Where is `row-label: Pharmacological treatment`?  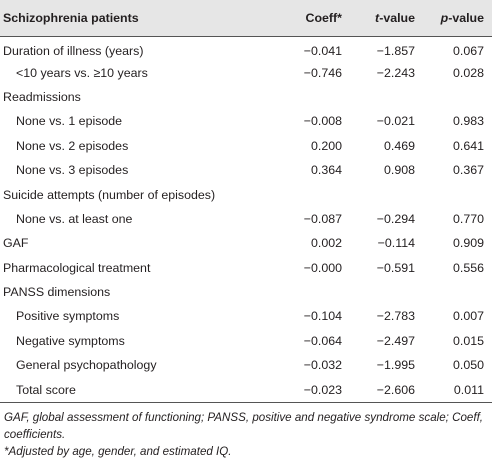 row-label: Pharmacological treatment is located at coordinates (77, 267).